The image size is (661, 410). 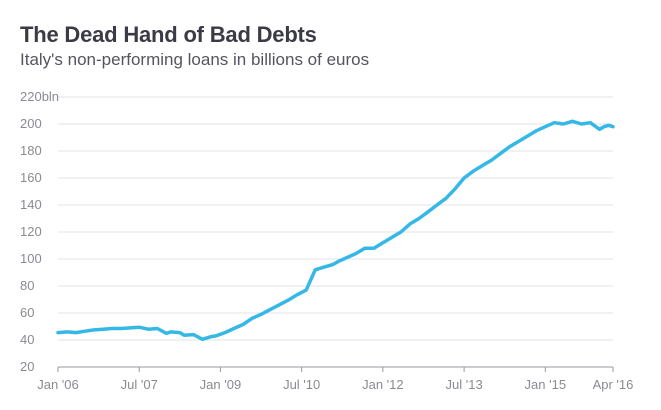 What do you see at coordinates (27, 366) in the screenshot?
I see `y-tick-label: 20` at bounding box center [27, 366].